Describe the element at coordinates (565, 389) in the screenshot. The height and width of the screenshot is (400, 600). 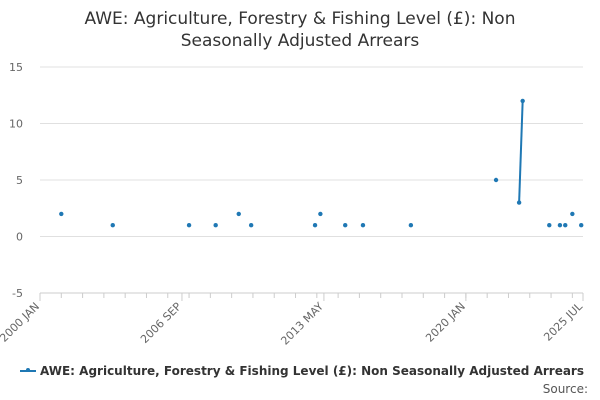
I see `source-label: Source:` at that location.